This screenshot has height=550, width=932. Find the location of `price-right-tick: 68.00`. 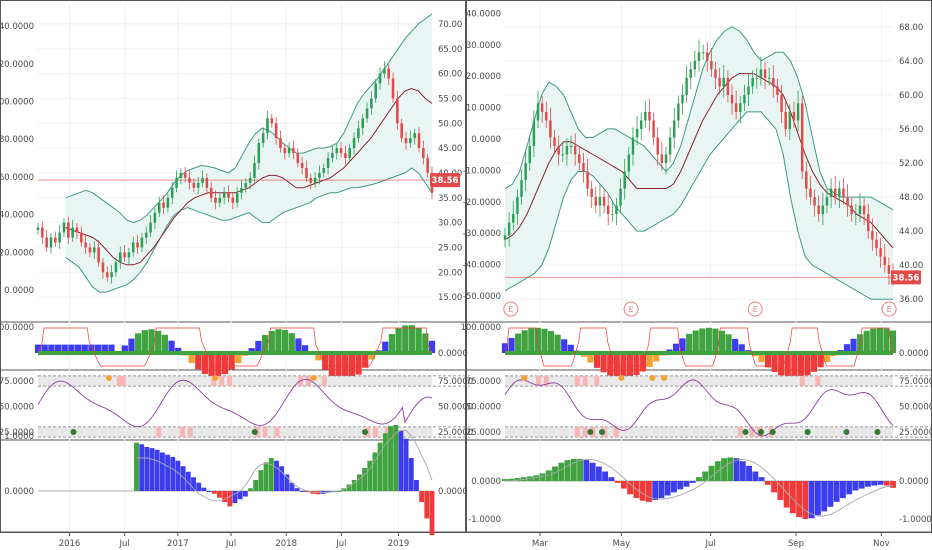

price-right-tick: 68.00 is located at coordinates (911, 28).